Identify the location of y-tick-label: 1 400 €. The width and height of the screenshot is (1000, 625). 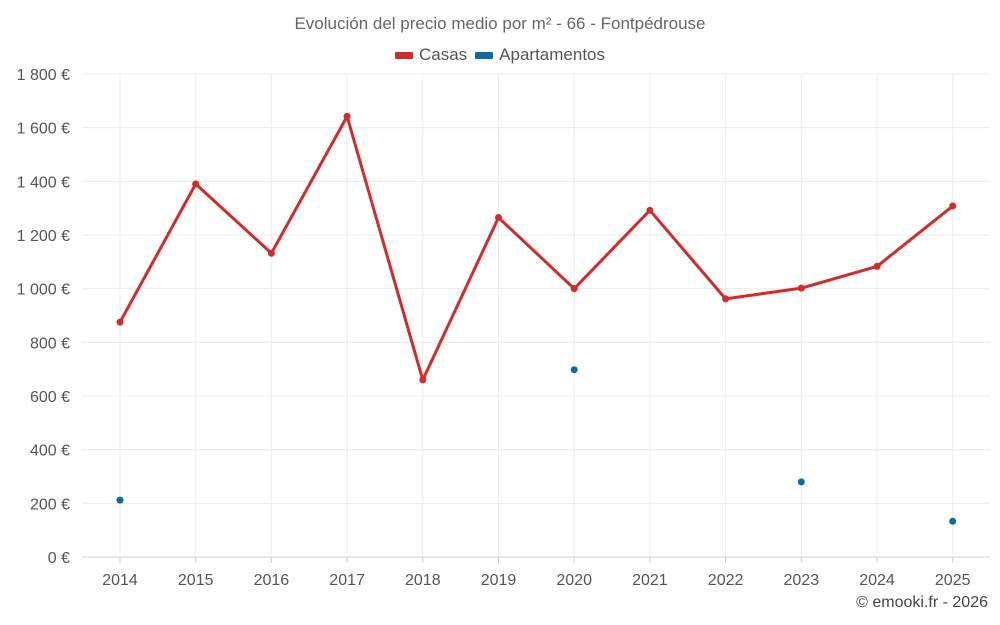
(43, 182).